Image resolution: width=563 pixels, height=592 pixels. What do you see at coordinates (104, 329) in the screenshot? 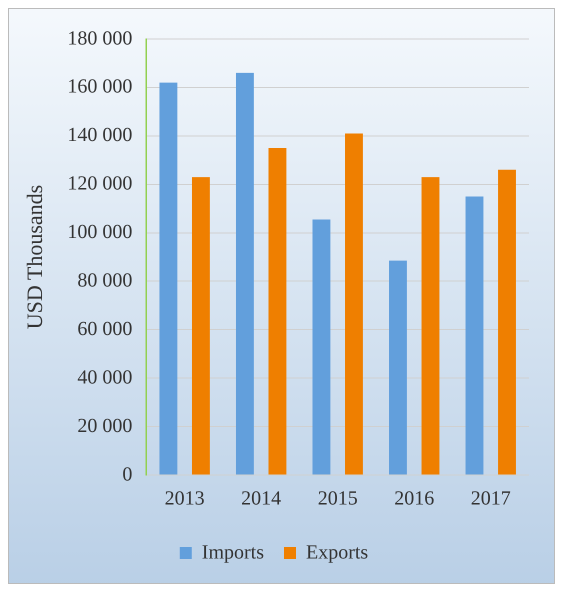
I see `y-tick-label: 60 000` at bounding box center [104, 329].